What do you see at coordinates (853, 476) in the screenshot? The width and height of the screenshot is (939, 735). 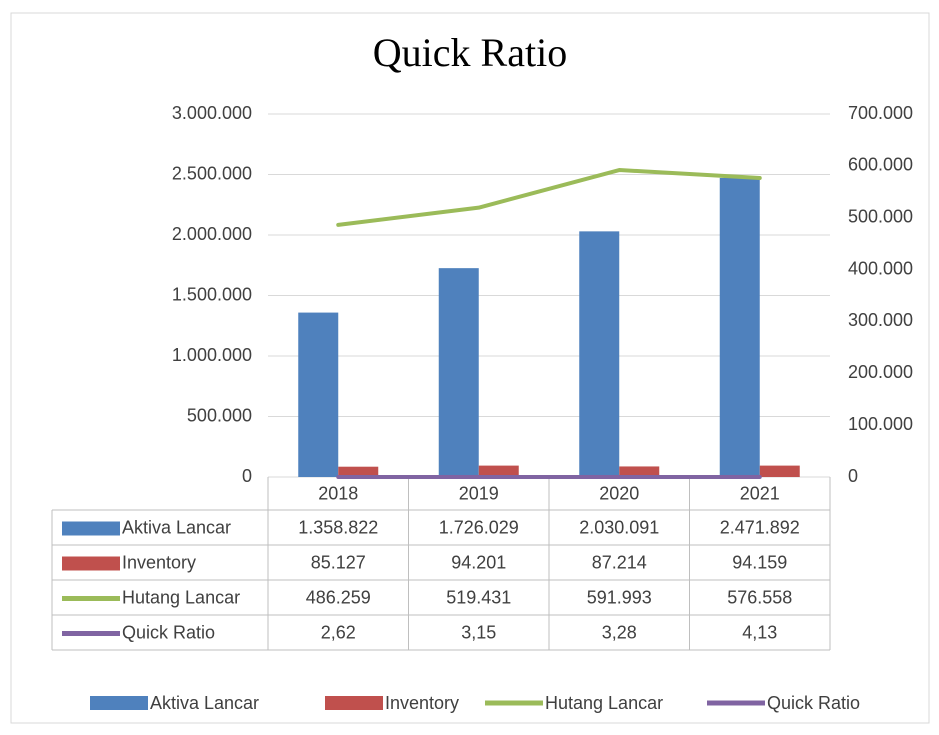 I see `y2-tick-label: 0` at bounding box center [853, 476].